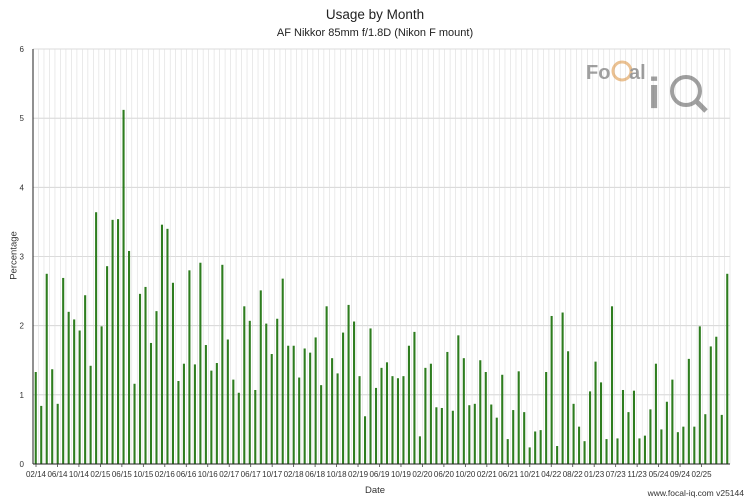 The width and height of the screenshot is (750, 500). What do you see at coordinates (358, 474) in the screenshot?
I see `x-tick-label: 02/19` at bounding box center [358, 474].